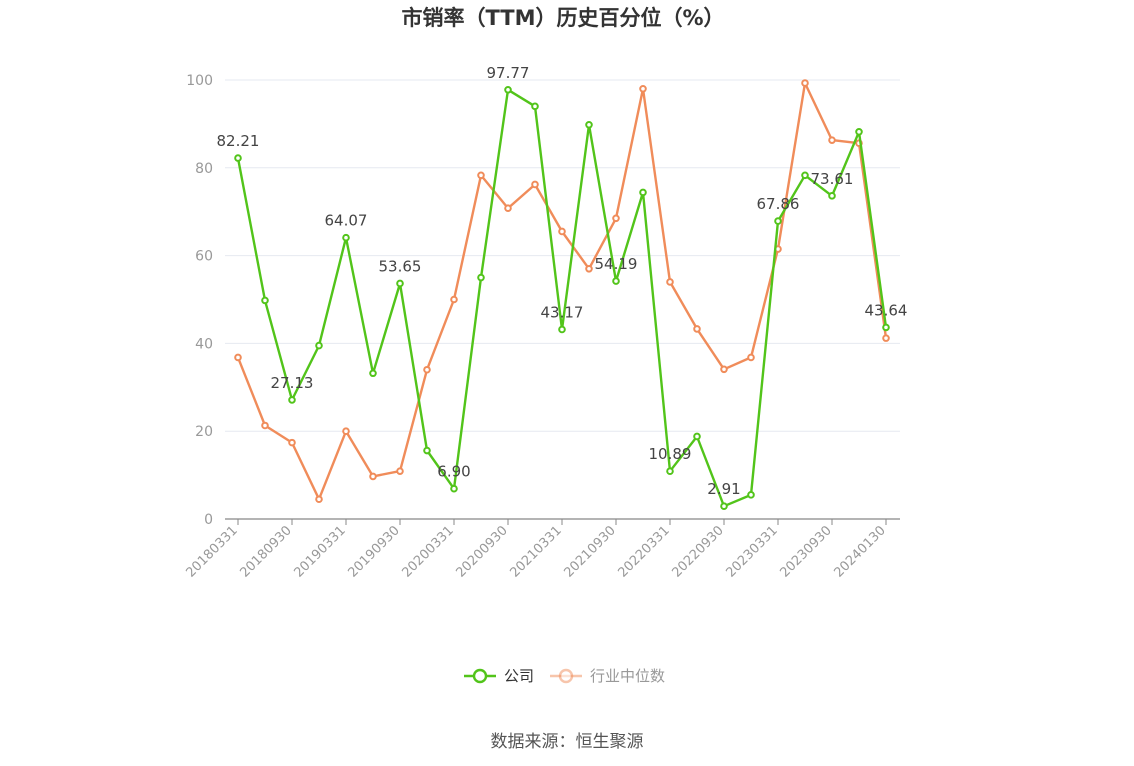 The image size is (1134, 766). What do you see at coordinates (778, 204) in the screenshot?
I see `data-label: 67.86` at bounding box center [778, 204].